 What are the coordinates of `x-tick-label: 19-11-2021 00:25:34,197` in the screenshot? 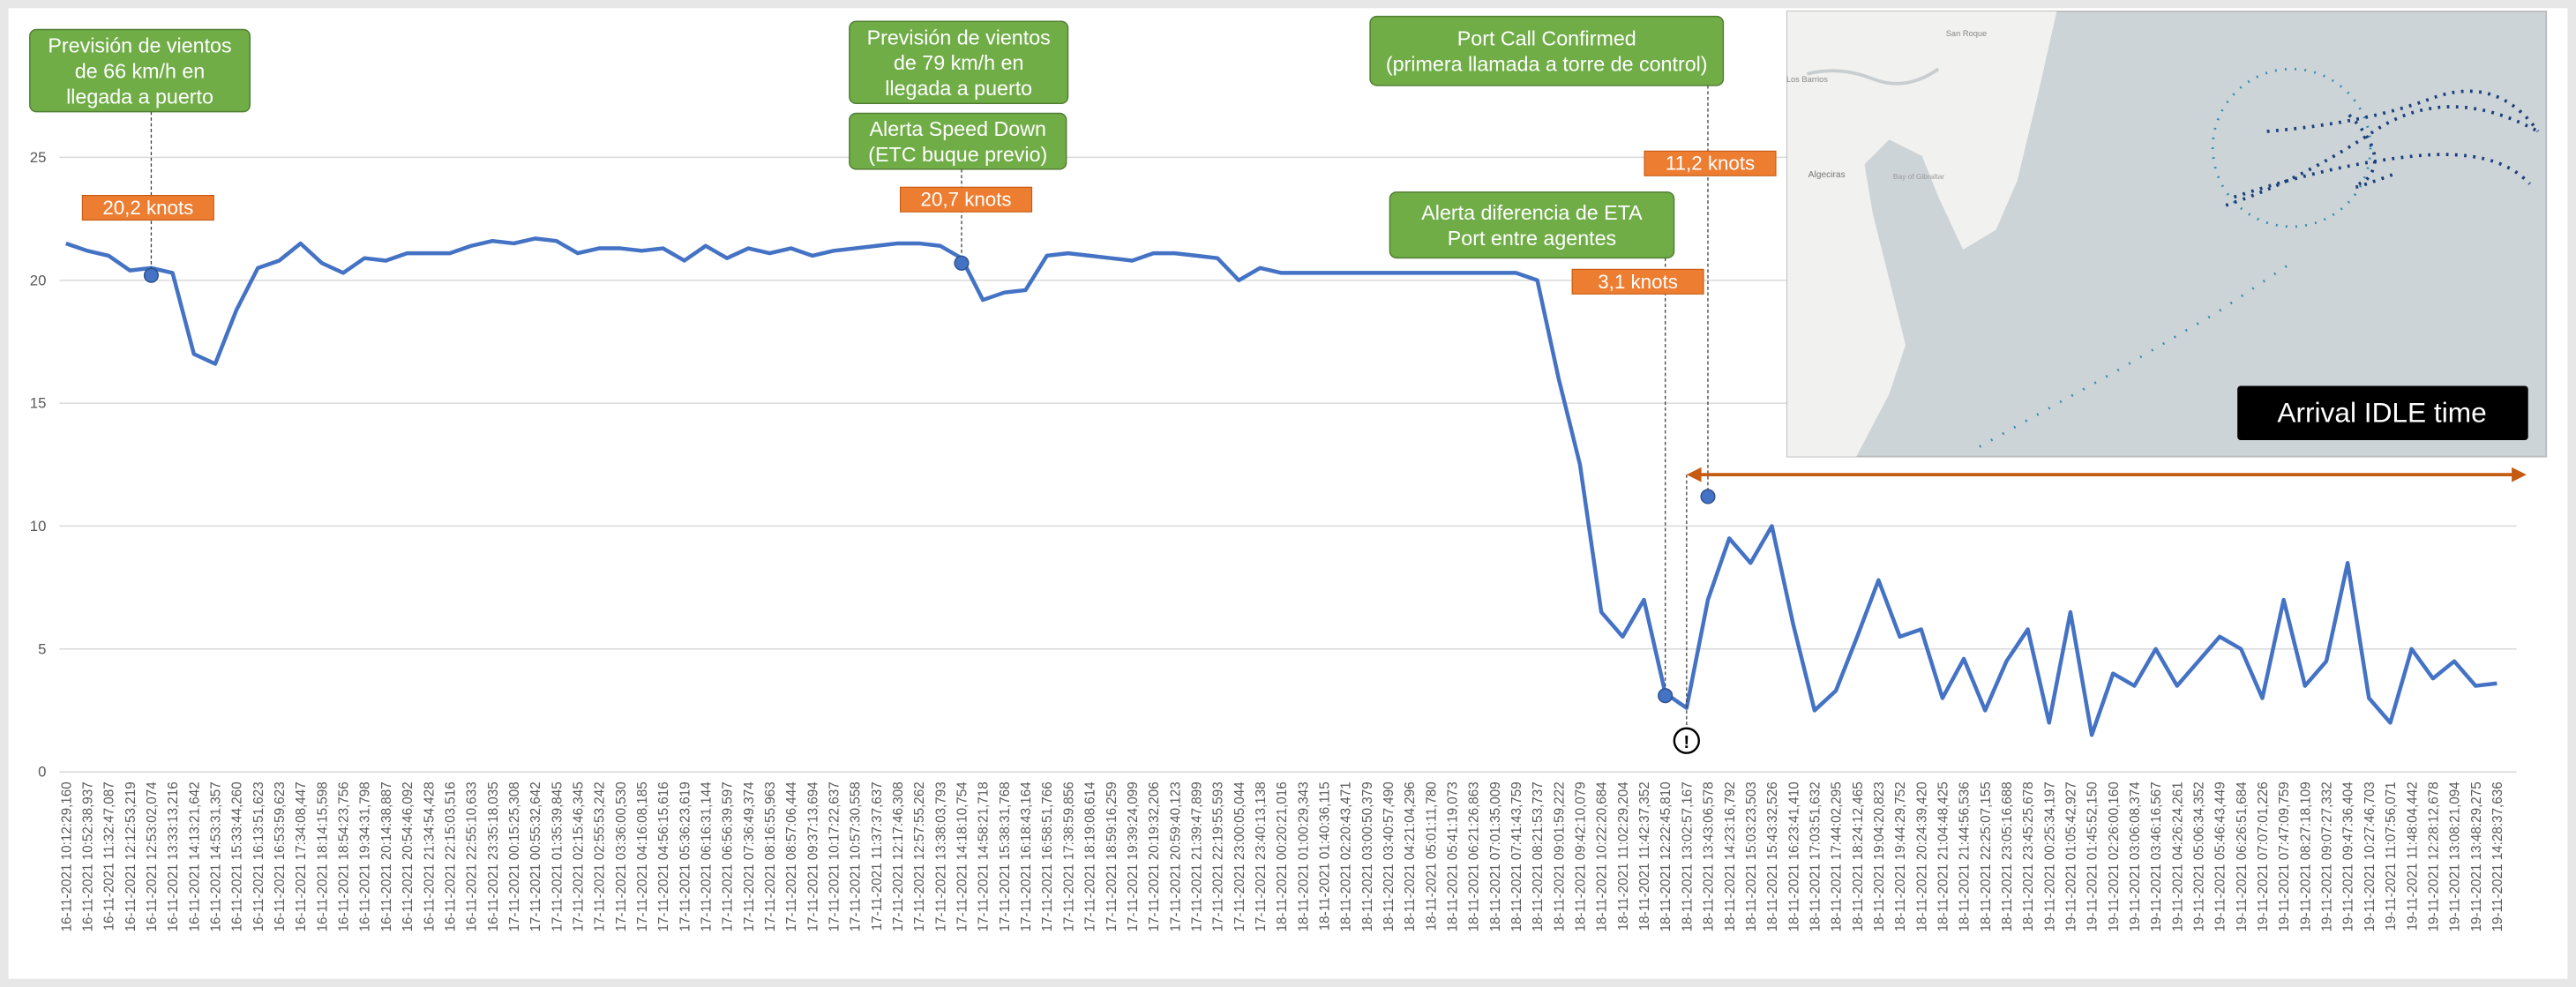 It's located at (2049, 856).